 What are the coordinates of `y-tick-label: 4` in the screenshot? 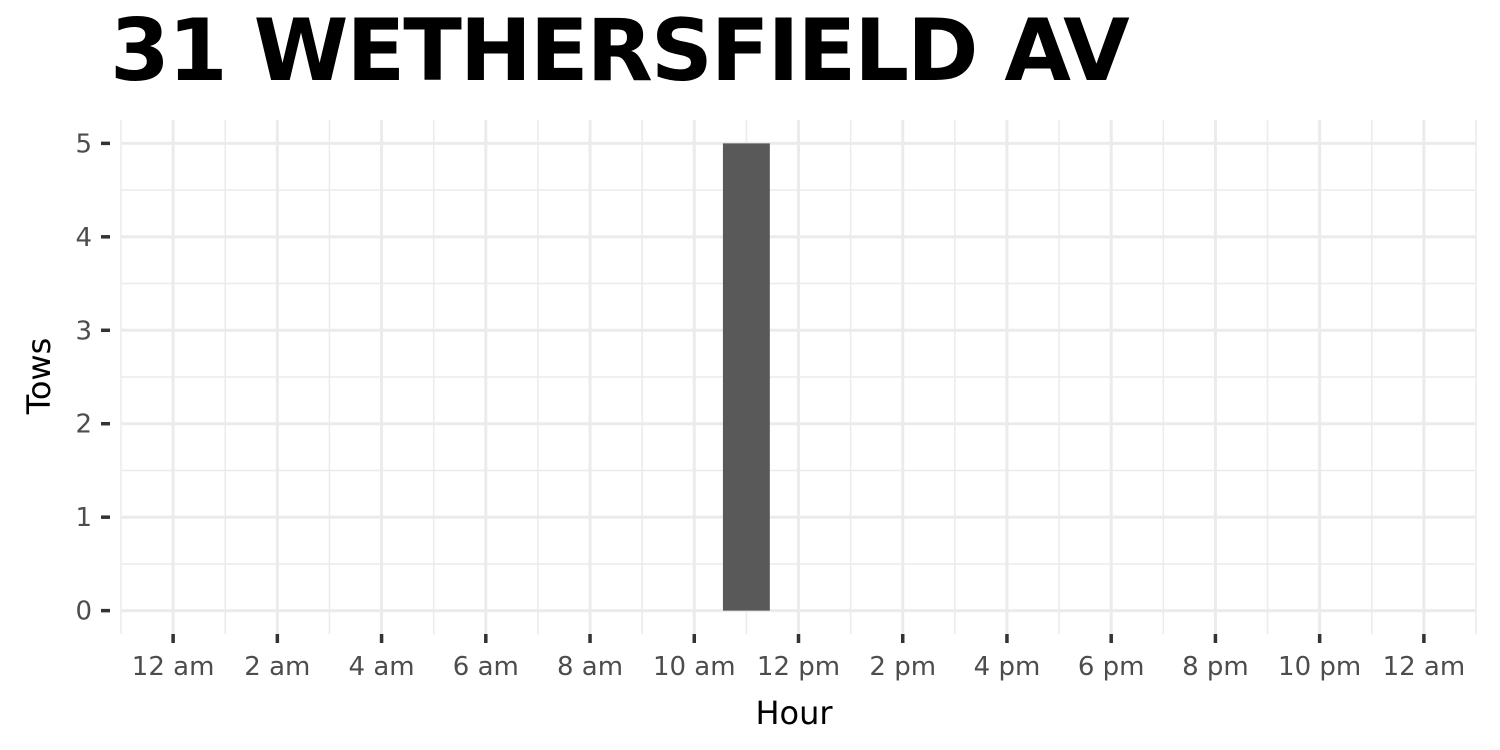 It's located at (83, 238).